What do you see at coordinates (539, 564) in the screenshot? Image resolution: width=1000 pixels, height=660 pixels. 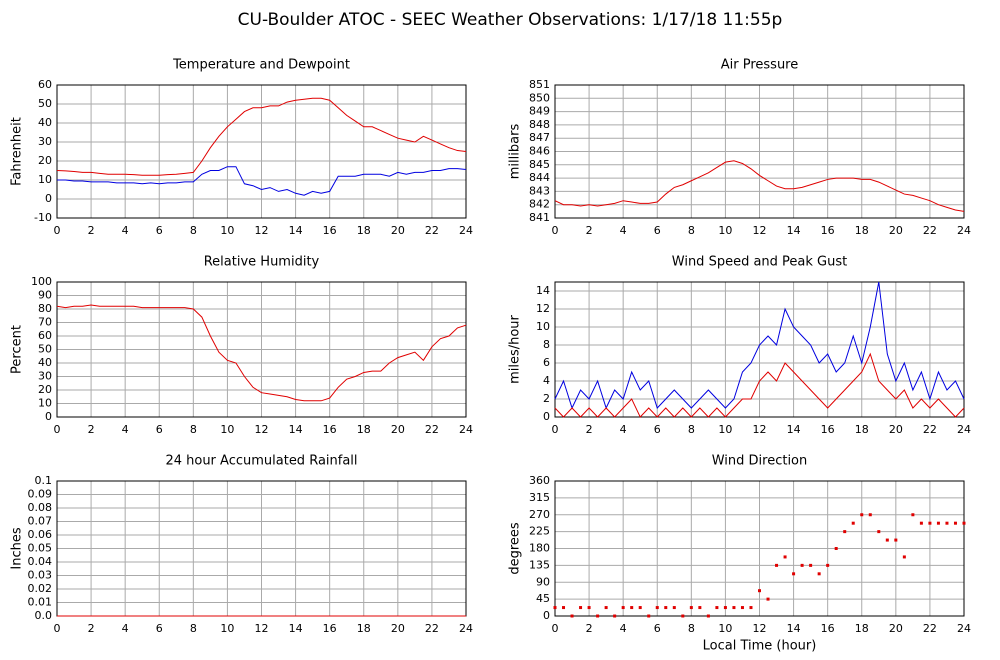 I see `y-tick-label: 135` at bounding box center [539, 564].